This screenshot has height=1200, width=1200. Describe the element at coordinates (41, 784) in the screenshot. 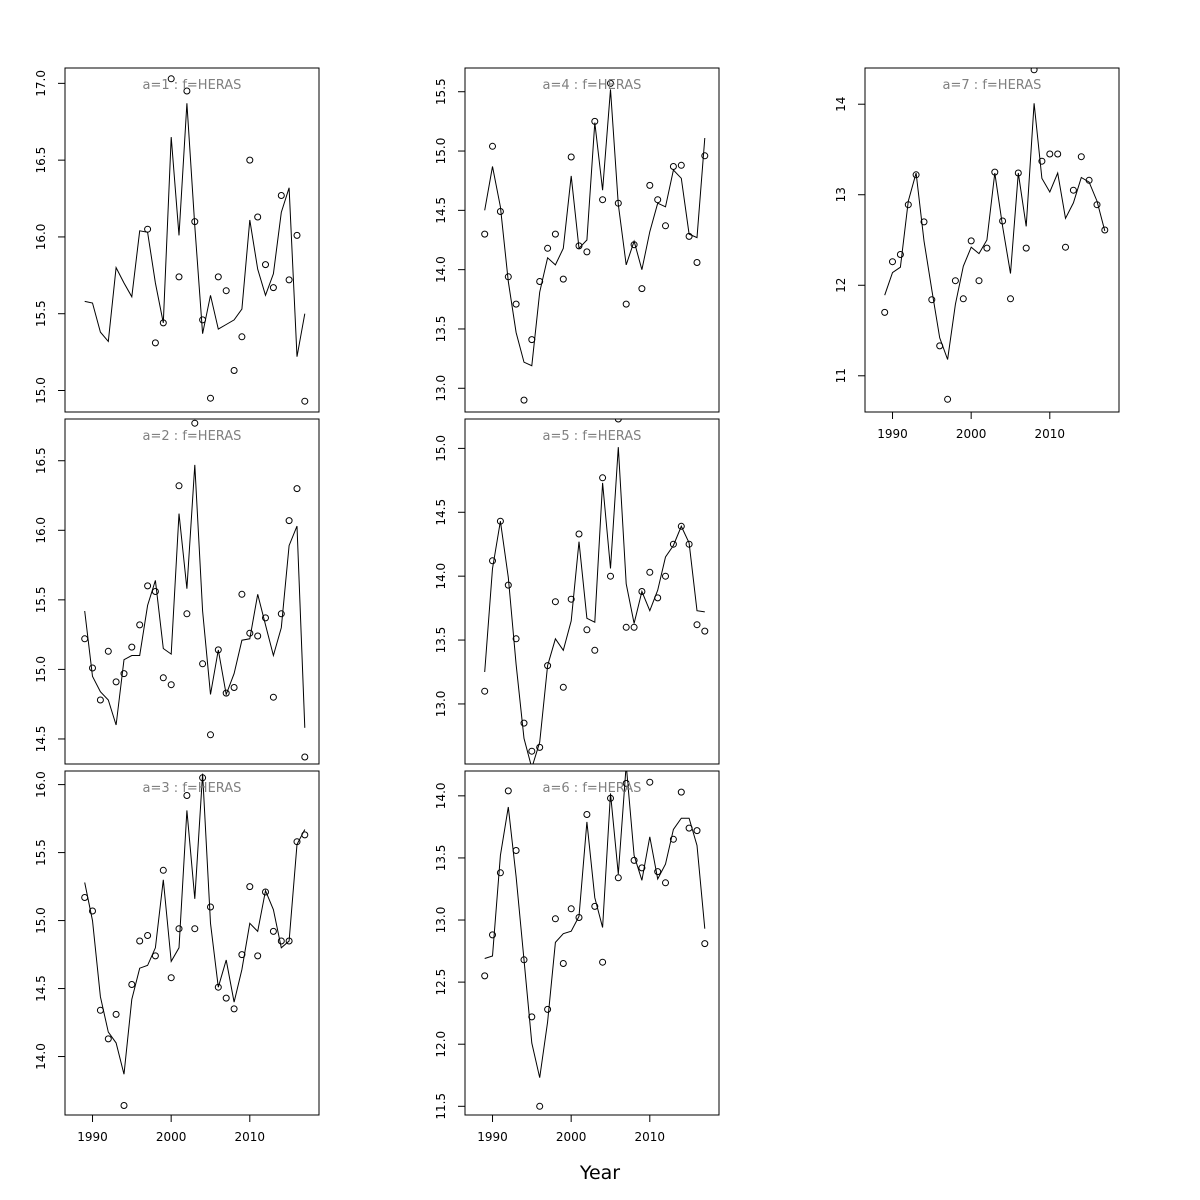

I see `y-tick-label: 16.0` at that location.